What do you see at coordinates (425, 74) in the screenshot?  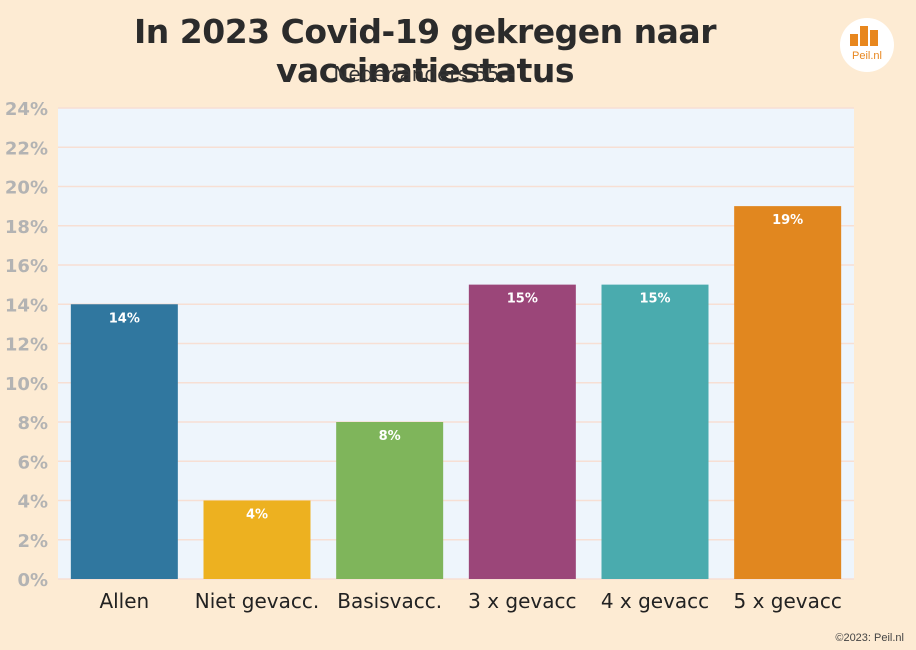 I see `chart-subtitle: Nederlanders 55+` at bounding box center [425, 74].